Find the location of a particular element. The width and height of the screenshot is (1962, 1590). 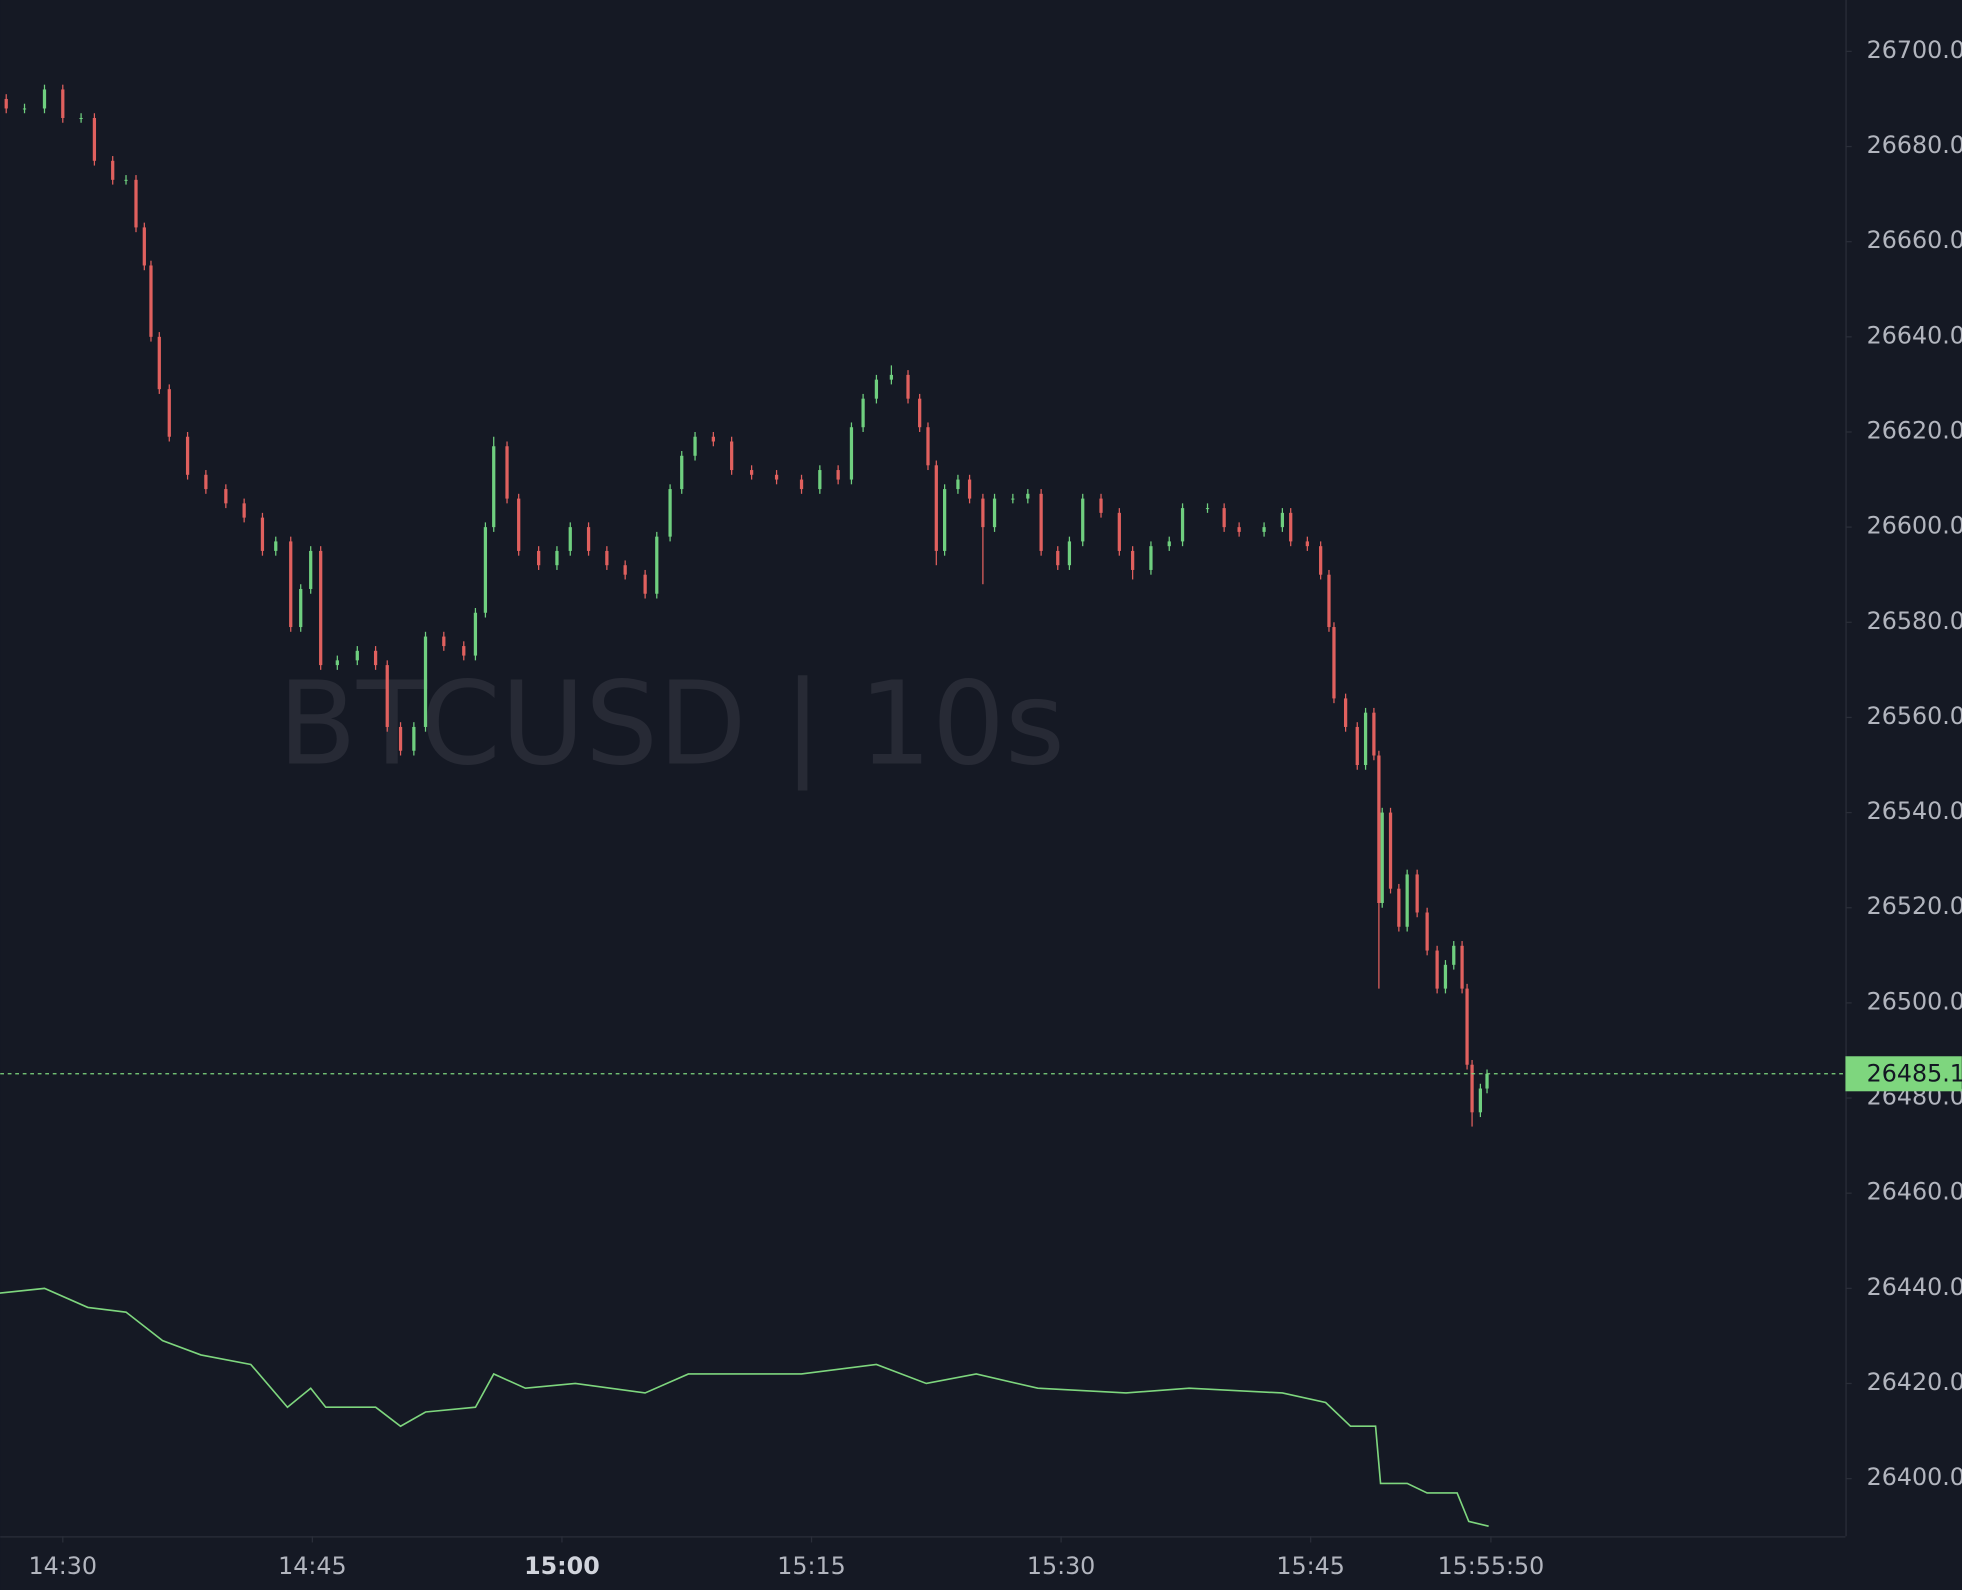

last-price-box is located at coordinates (1903, 1074).